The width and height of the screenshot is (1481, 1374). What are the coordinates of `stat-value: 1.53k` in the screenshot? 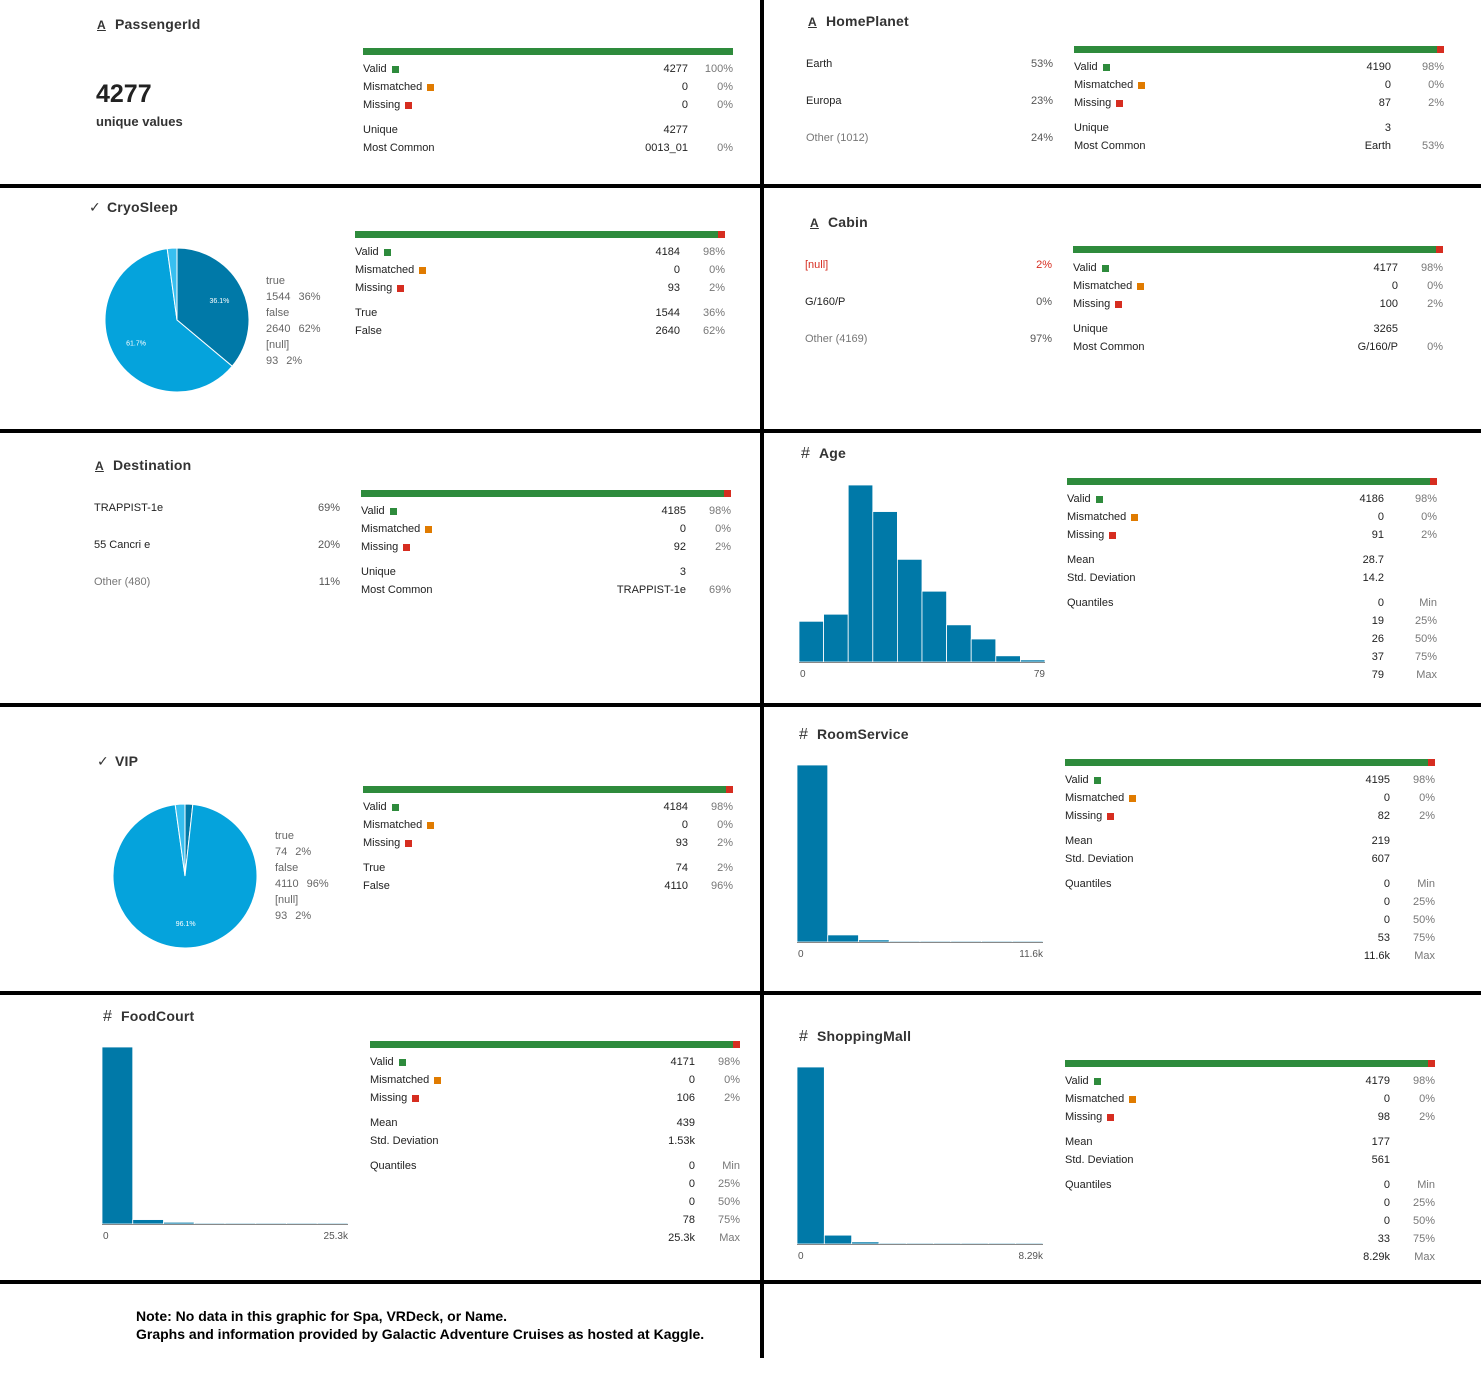 It's located at (681, 1141).